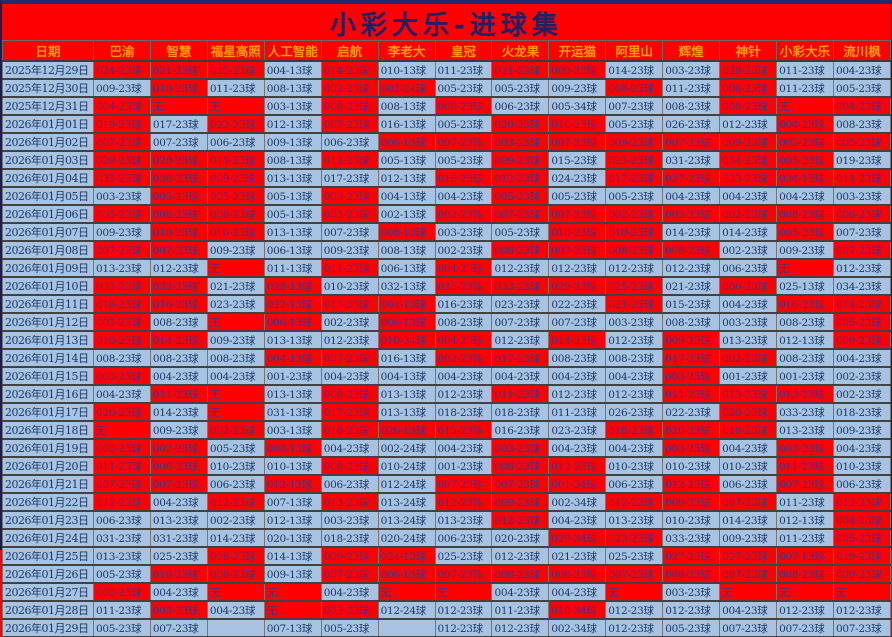  Describe the element at coordinates (292, 249) in the screenshot. I see `value-cell: 006-13球` at that location.